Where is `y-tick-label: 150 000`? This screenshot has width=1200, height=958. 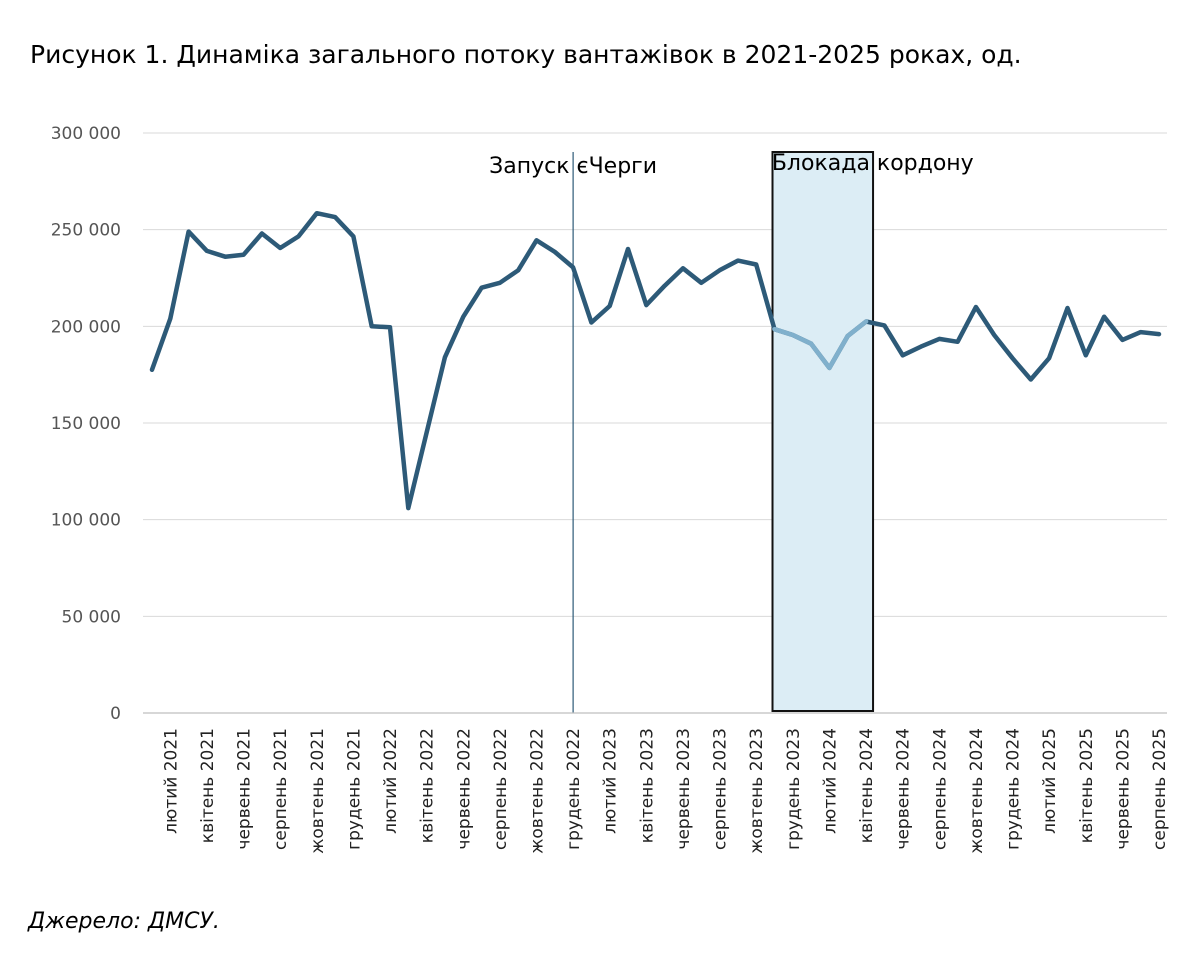
y-tick-label: 150 000 is located at coordinates (86, 424).